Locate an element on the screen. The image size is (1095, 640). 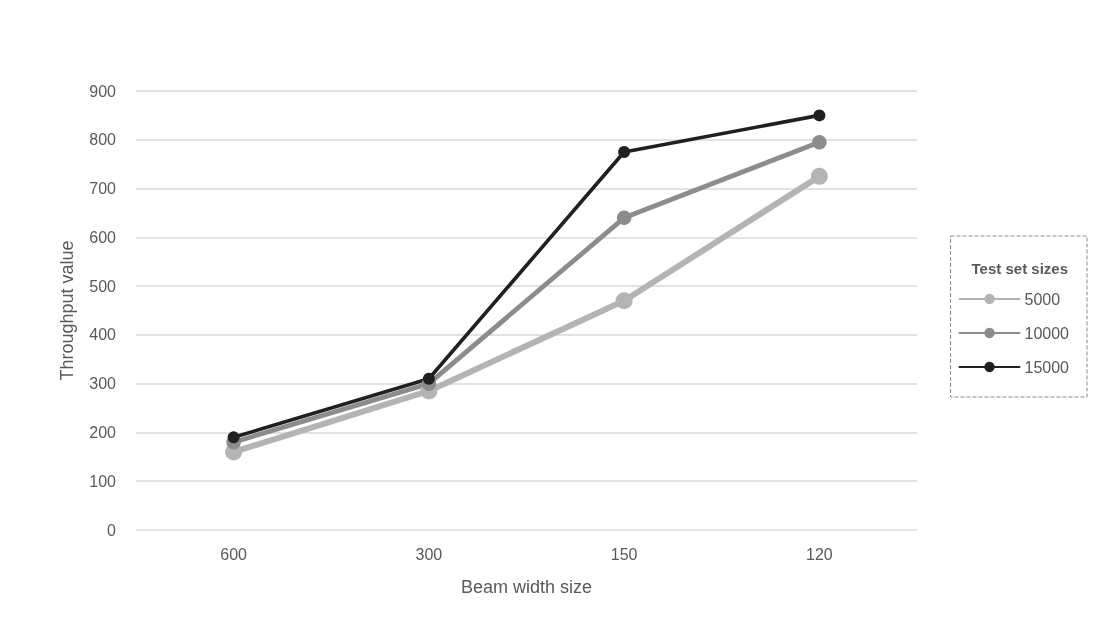
x-tick-label: 120 is located at coordinates (819, 554).